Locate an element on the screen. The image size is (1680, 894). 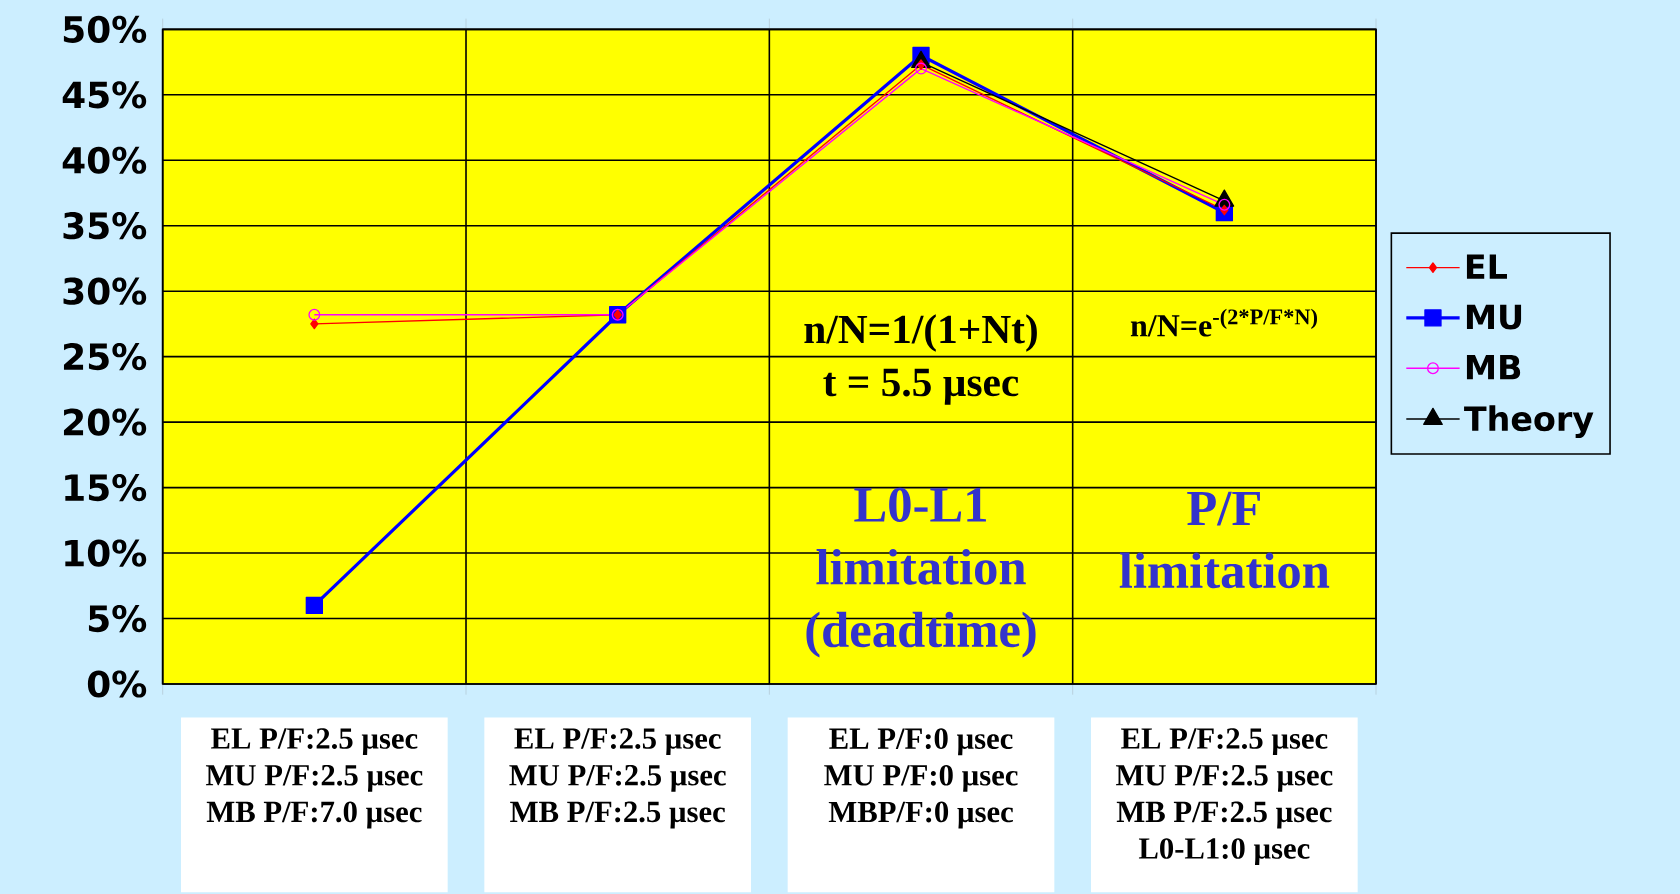
annotation: L0-L1 limitation (deadtime) is located at coordinates (921, 572).